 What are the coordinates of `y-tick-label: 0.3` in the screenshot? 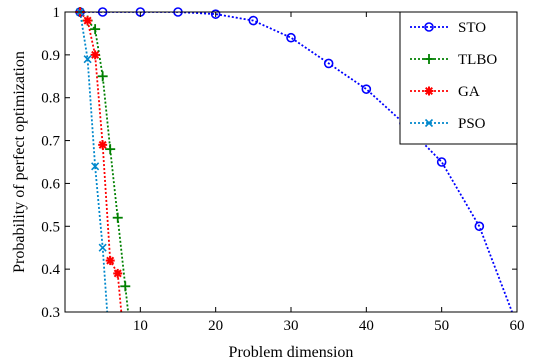 It's located at (50, 313).